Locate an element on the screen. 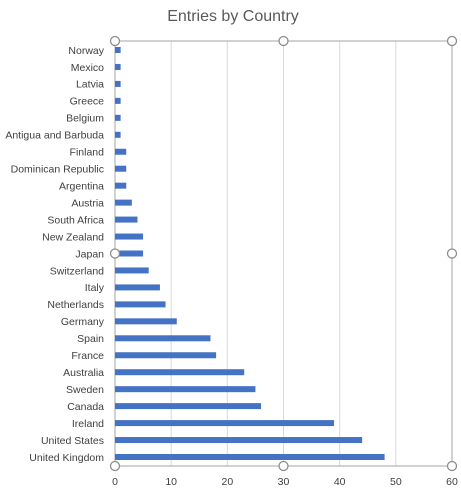 This screenshot has width=461, height=489. x-axis-ticks: 0 10 20 30 40 50 60 is located at coordinates (285, 482).